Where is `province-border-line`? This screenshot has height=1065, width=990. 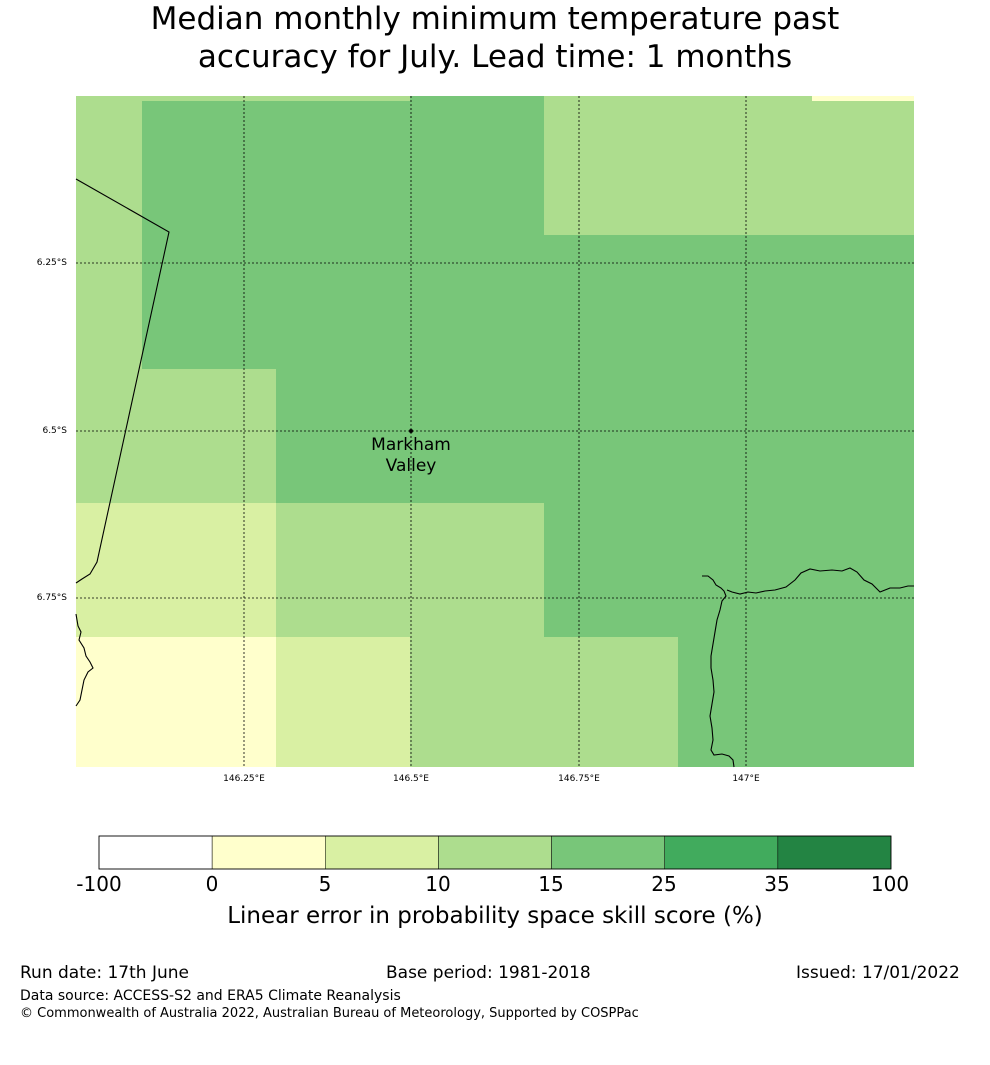
province-border-line is located at coordinates (122, 381).